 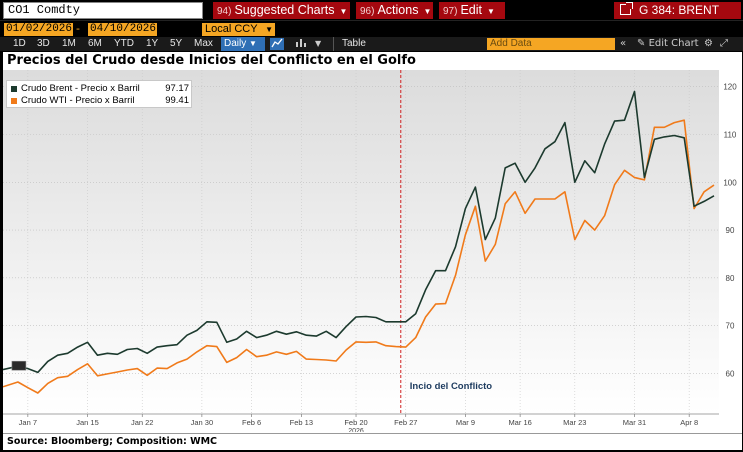 What do you see at coordinates (689, 422) in the screenshot?
I see `x-tick-label: Apr 8` at bounding box center [689, 422].